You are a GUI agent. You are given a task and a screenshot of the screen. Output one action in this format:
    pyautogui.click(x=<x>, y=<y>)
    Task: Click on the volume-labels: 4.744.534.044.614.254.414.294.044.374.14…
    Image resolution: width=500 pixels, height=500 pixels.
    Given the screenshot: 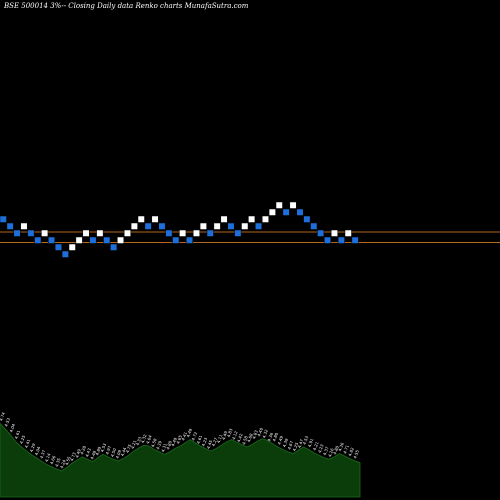 What is the action you would take?
    pyautogui.click(x=180, y=440)
    